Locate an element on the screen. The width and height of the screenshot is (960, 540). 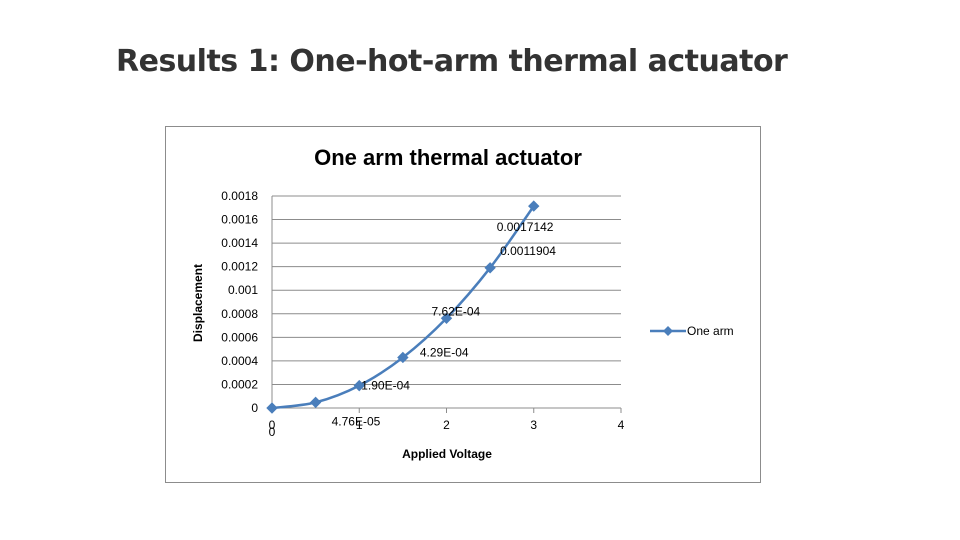
data-label: 0 is located at coordinates (272, 432).